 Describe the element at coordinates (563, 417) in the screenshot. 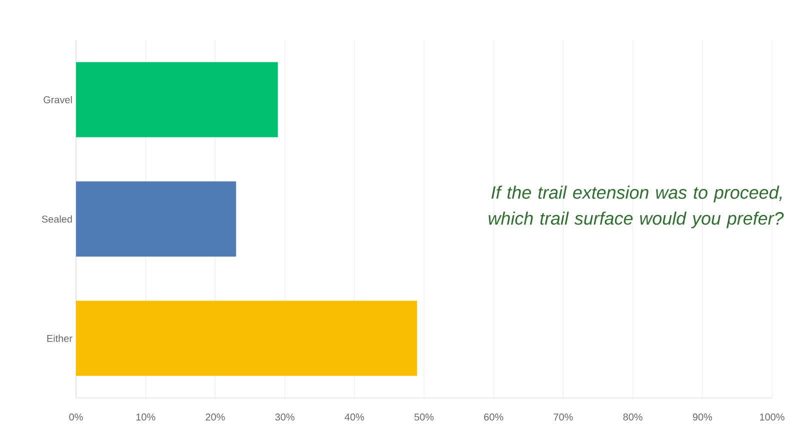

I see `x-tick-label: 70%` at that location.